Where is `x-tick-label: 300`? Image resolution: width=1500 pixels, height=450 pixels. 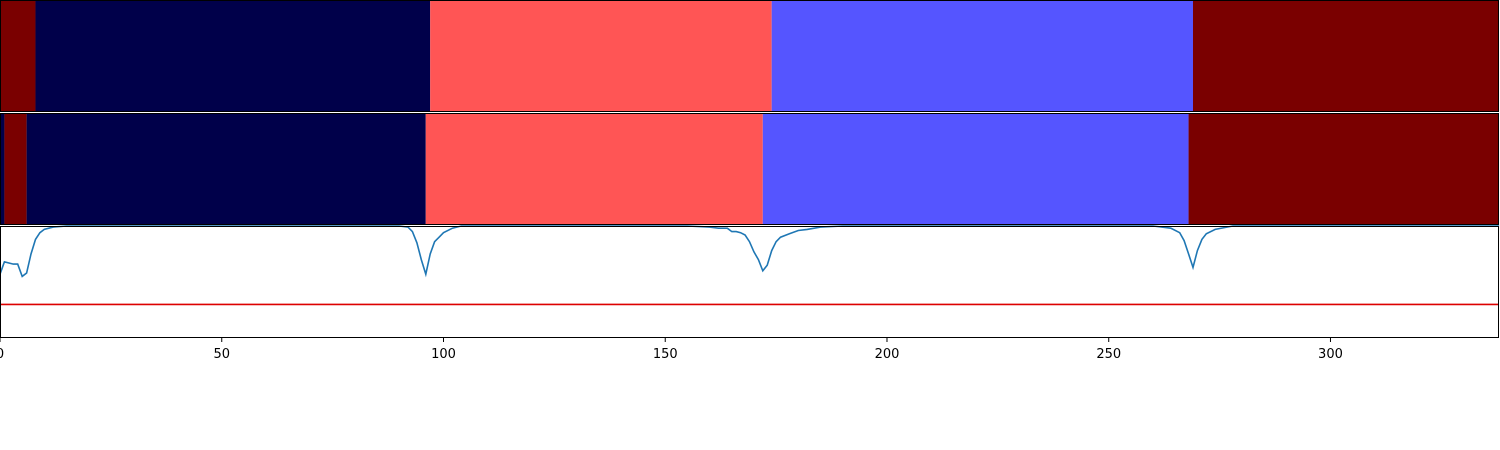
x-tick-label: 300 is located at coordinates (1330, 354).